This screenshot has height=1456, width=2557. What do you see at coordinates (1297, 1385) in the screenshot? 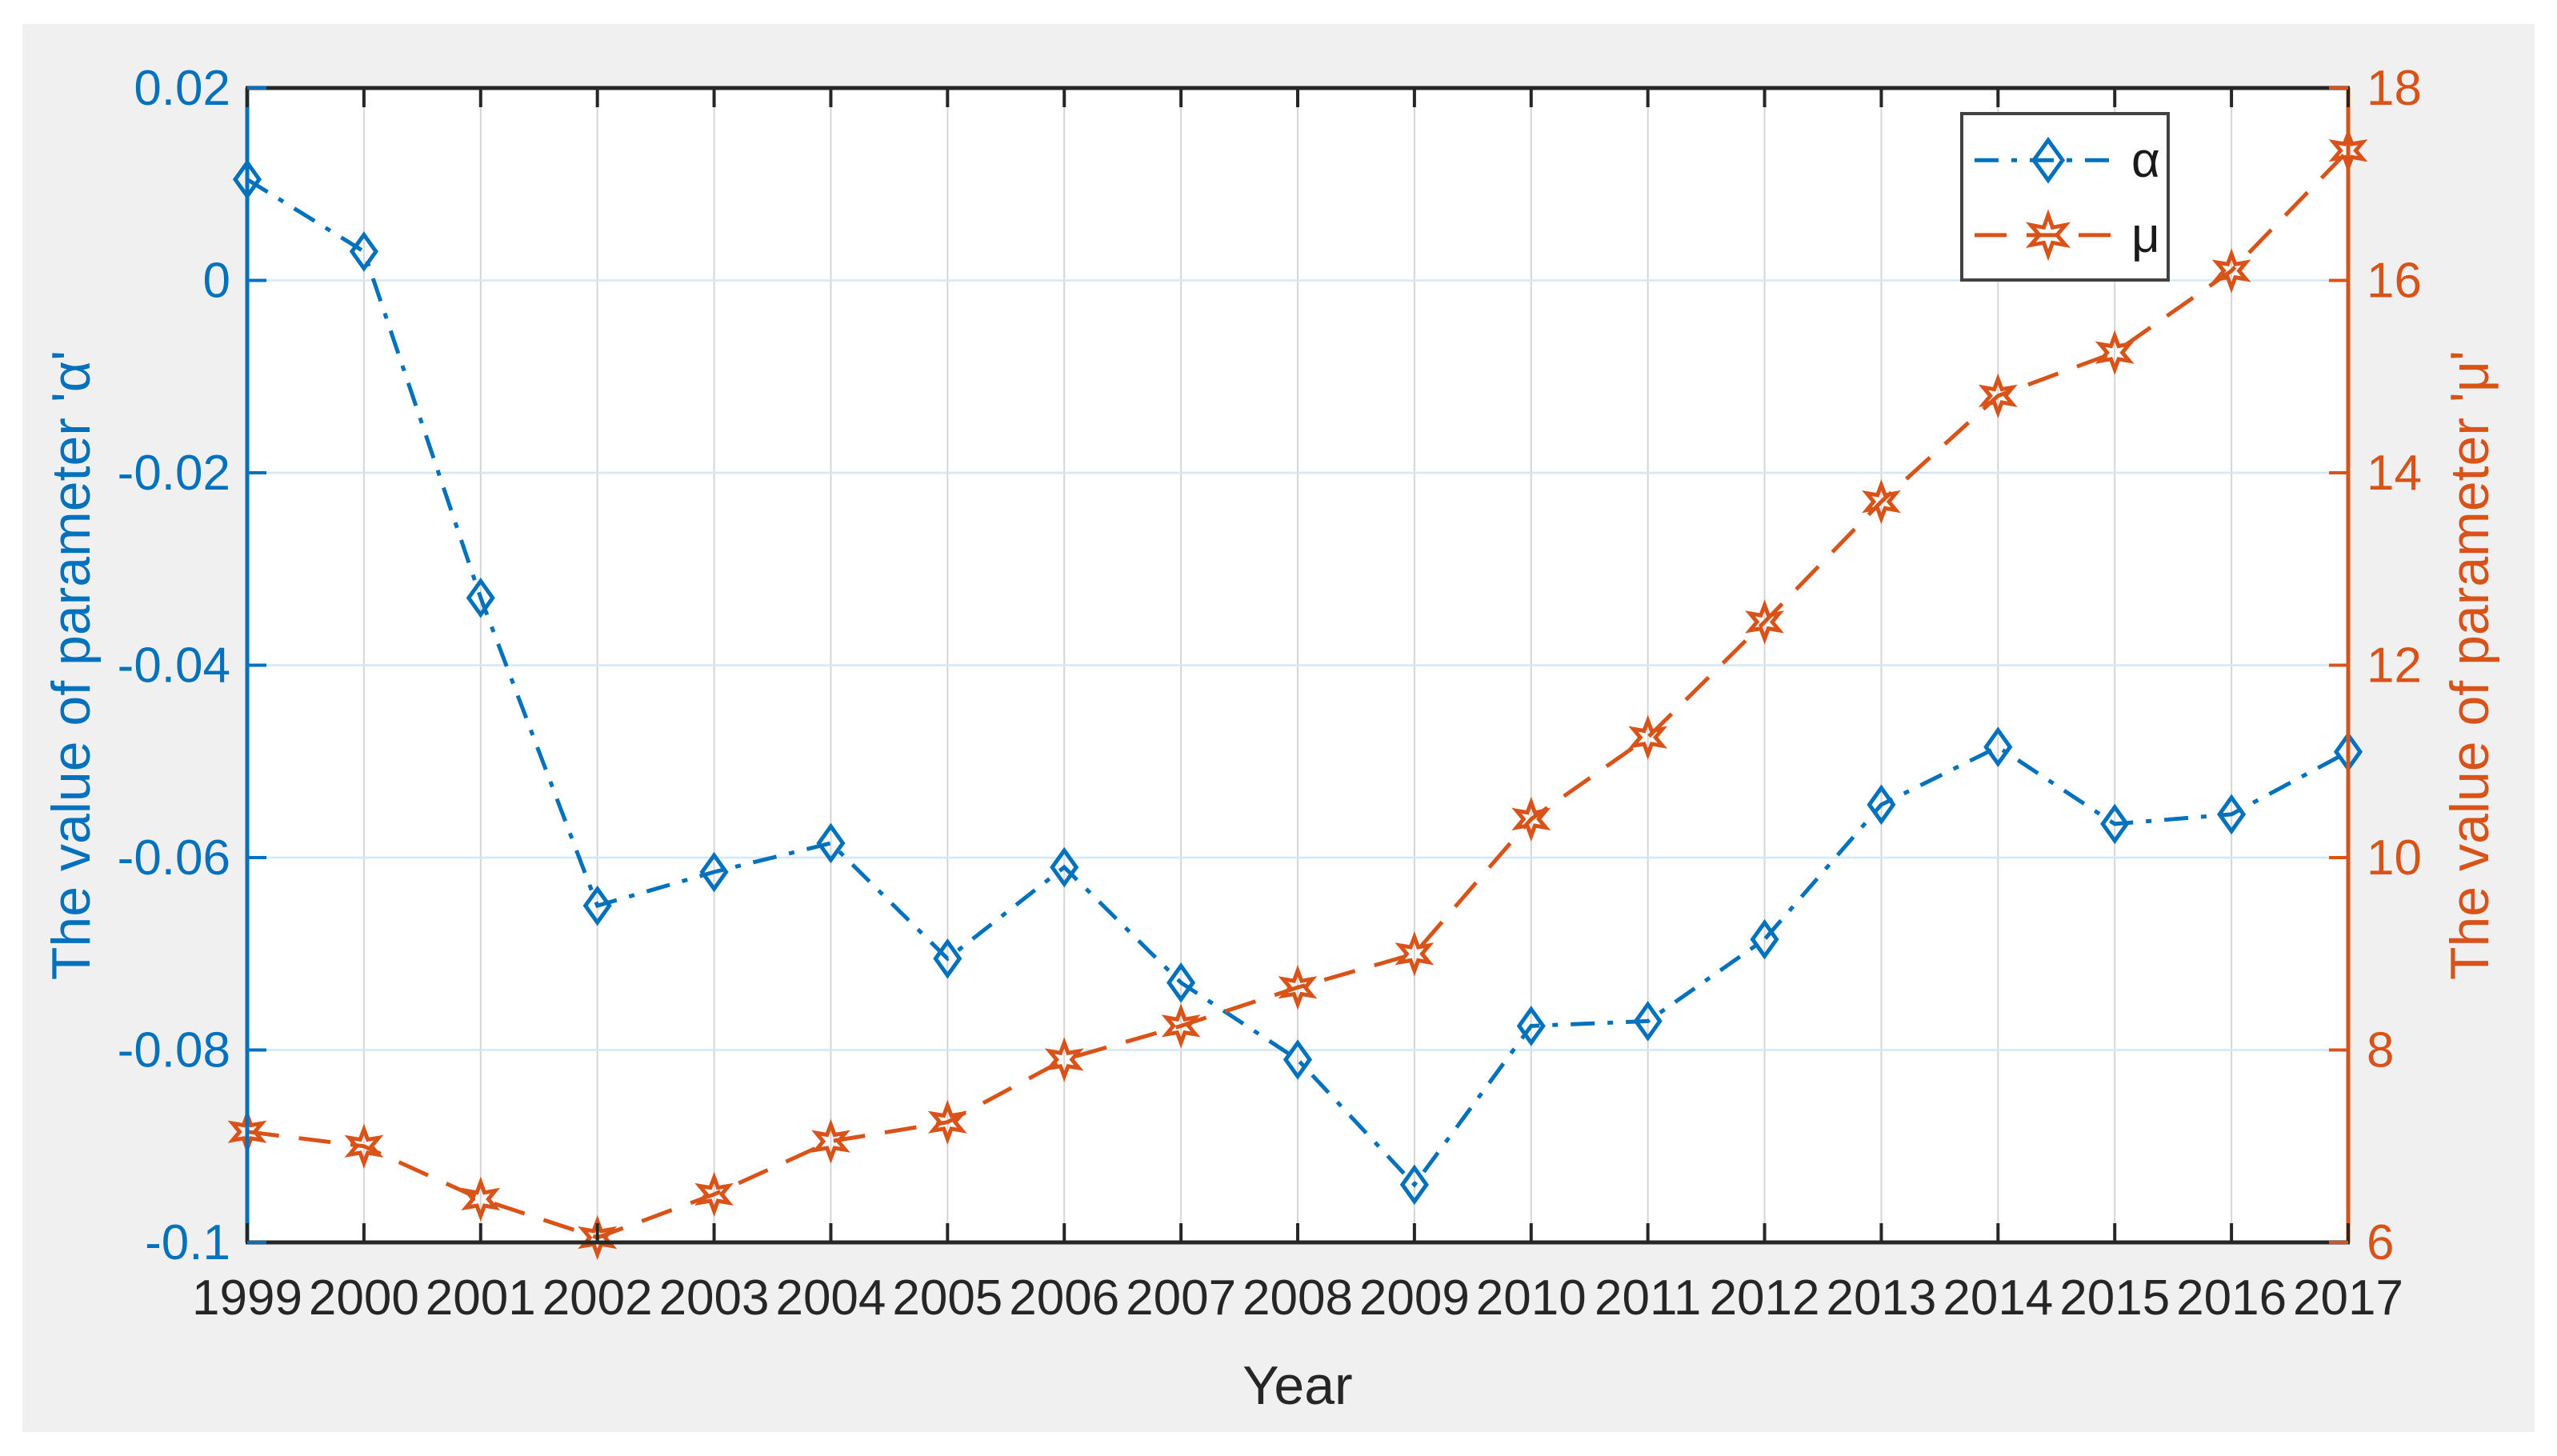
I see `x-axis-title: Year` at bounding box center [1297, 1385].